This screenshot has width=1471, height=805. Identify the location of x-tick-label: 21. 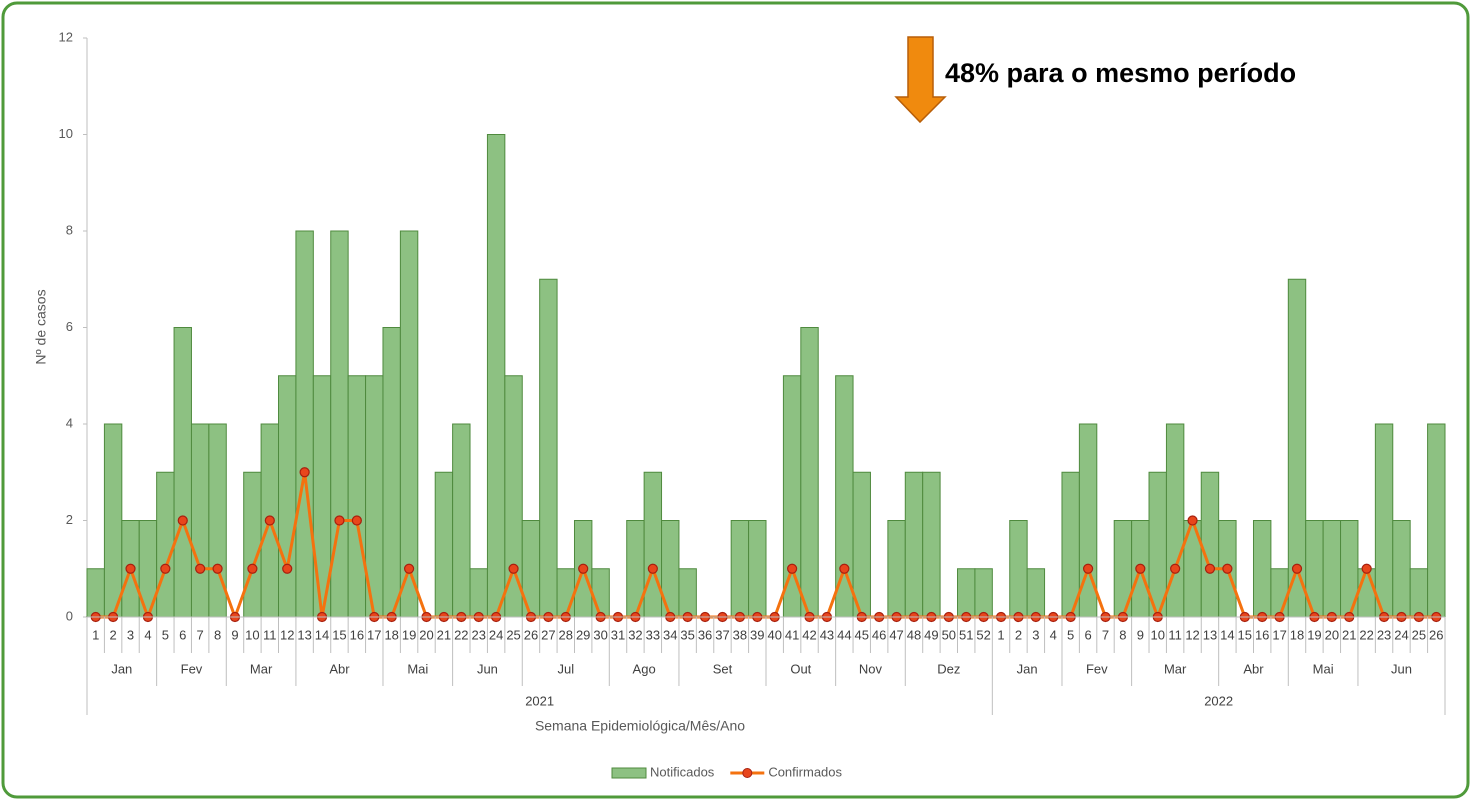
(1349, 634).